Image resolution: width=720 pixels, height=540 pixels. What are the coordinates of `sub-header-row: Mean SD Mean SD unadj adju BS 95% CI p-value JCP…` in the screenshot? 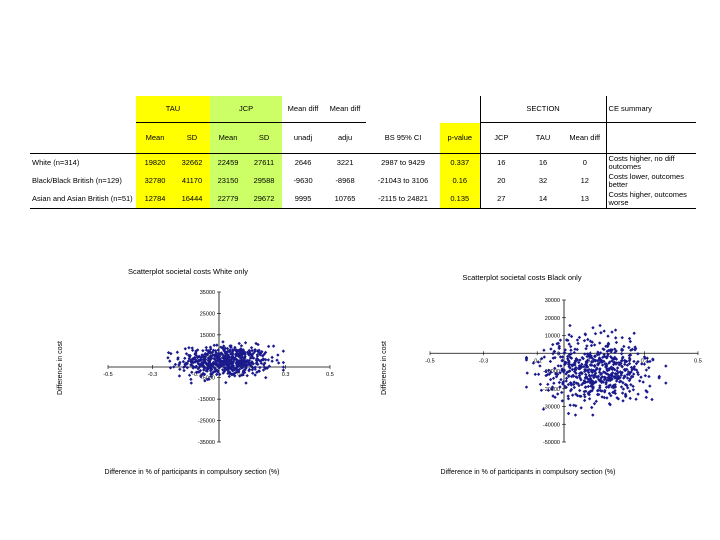 It's located at (363, 138).